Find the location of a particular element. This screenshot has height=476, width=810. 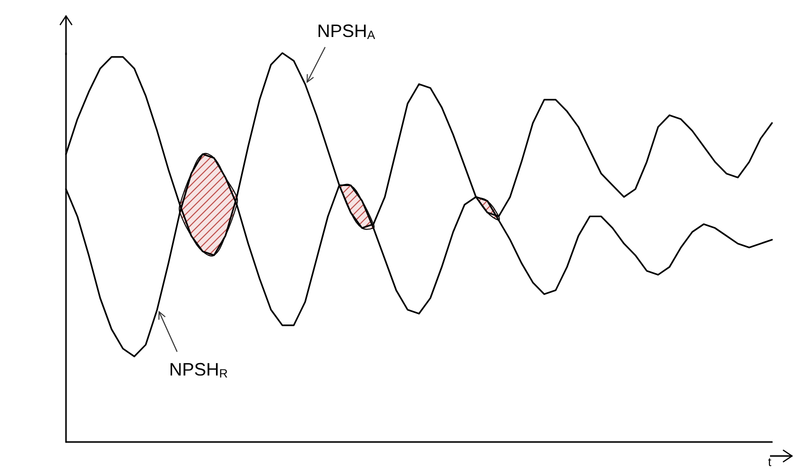

x-axis-title: t is located at coordinates (770, 462).